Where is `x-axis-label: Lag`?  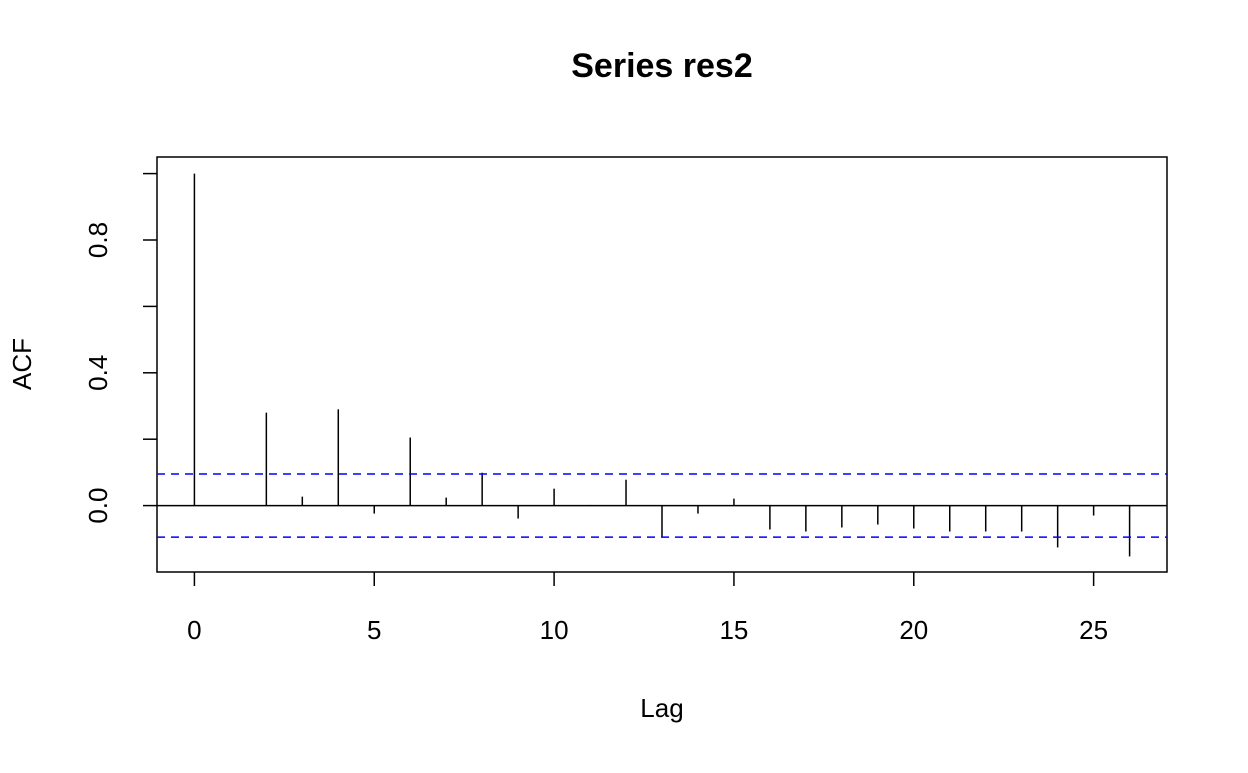
x-axis-label: Lag is located at coordinates (661, 708).